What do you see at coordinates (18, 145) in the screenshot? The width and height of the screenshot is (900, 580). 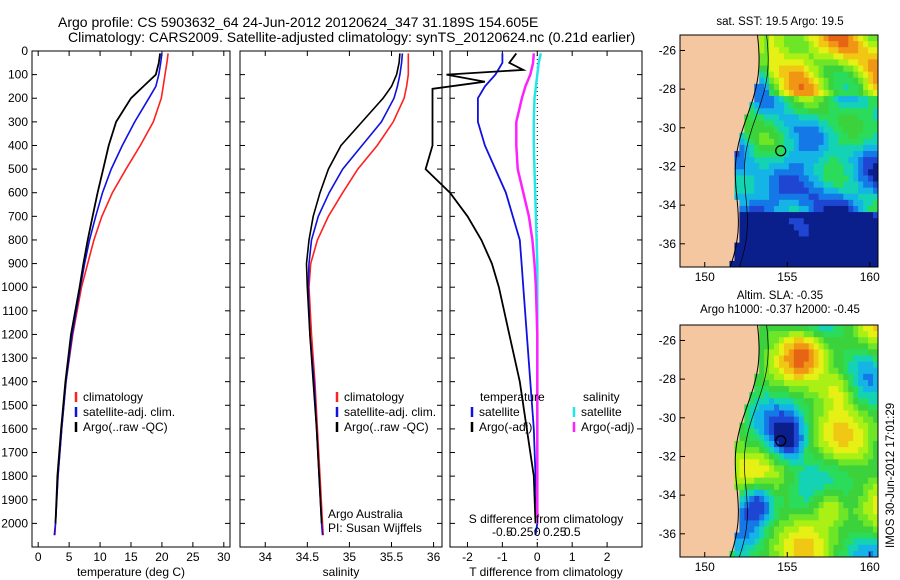 I see `depth-tick-label: 400` at bounding box center [18, 145].